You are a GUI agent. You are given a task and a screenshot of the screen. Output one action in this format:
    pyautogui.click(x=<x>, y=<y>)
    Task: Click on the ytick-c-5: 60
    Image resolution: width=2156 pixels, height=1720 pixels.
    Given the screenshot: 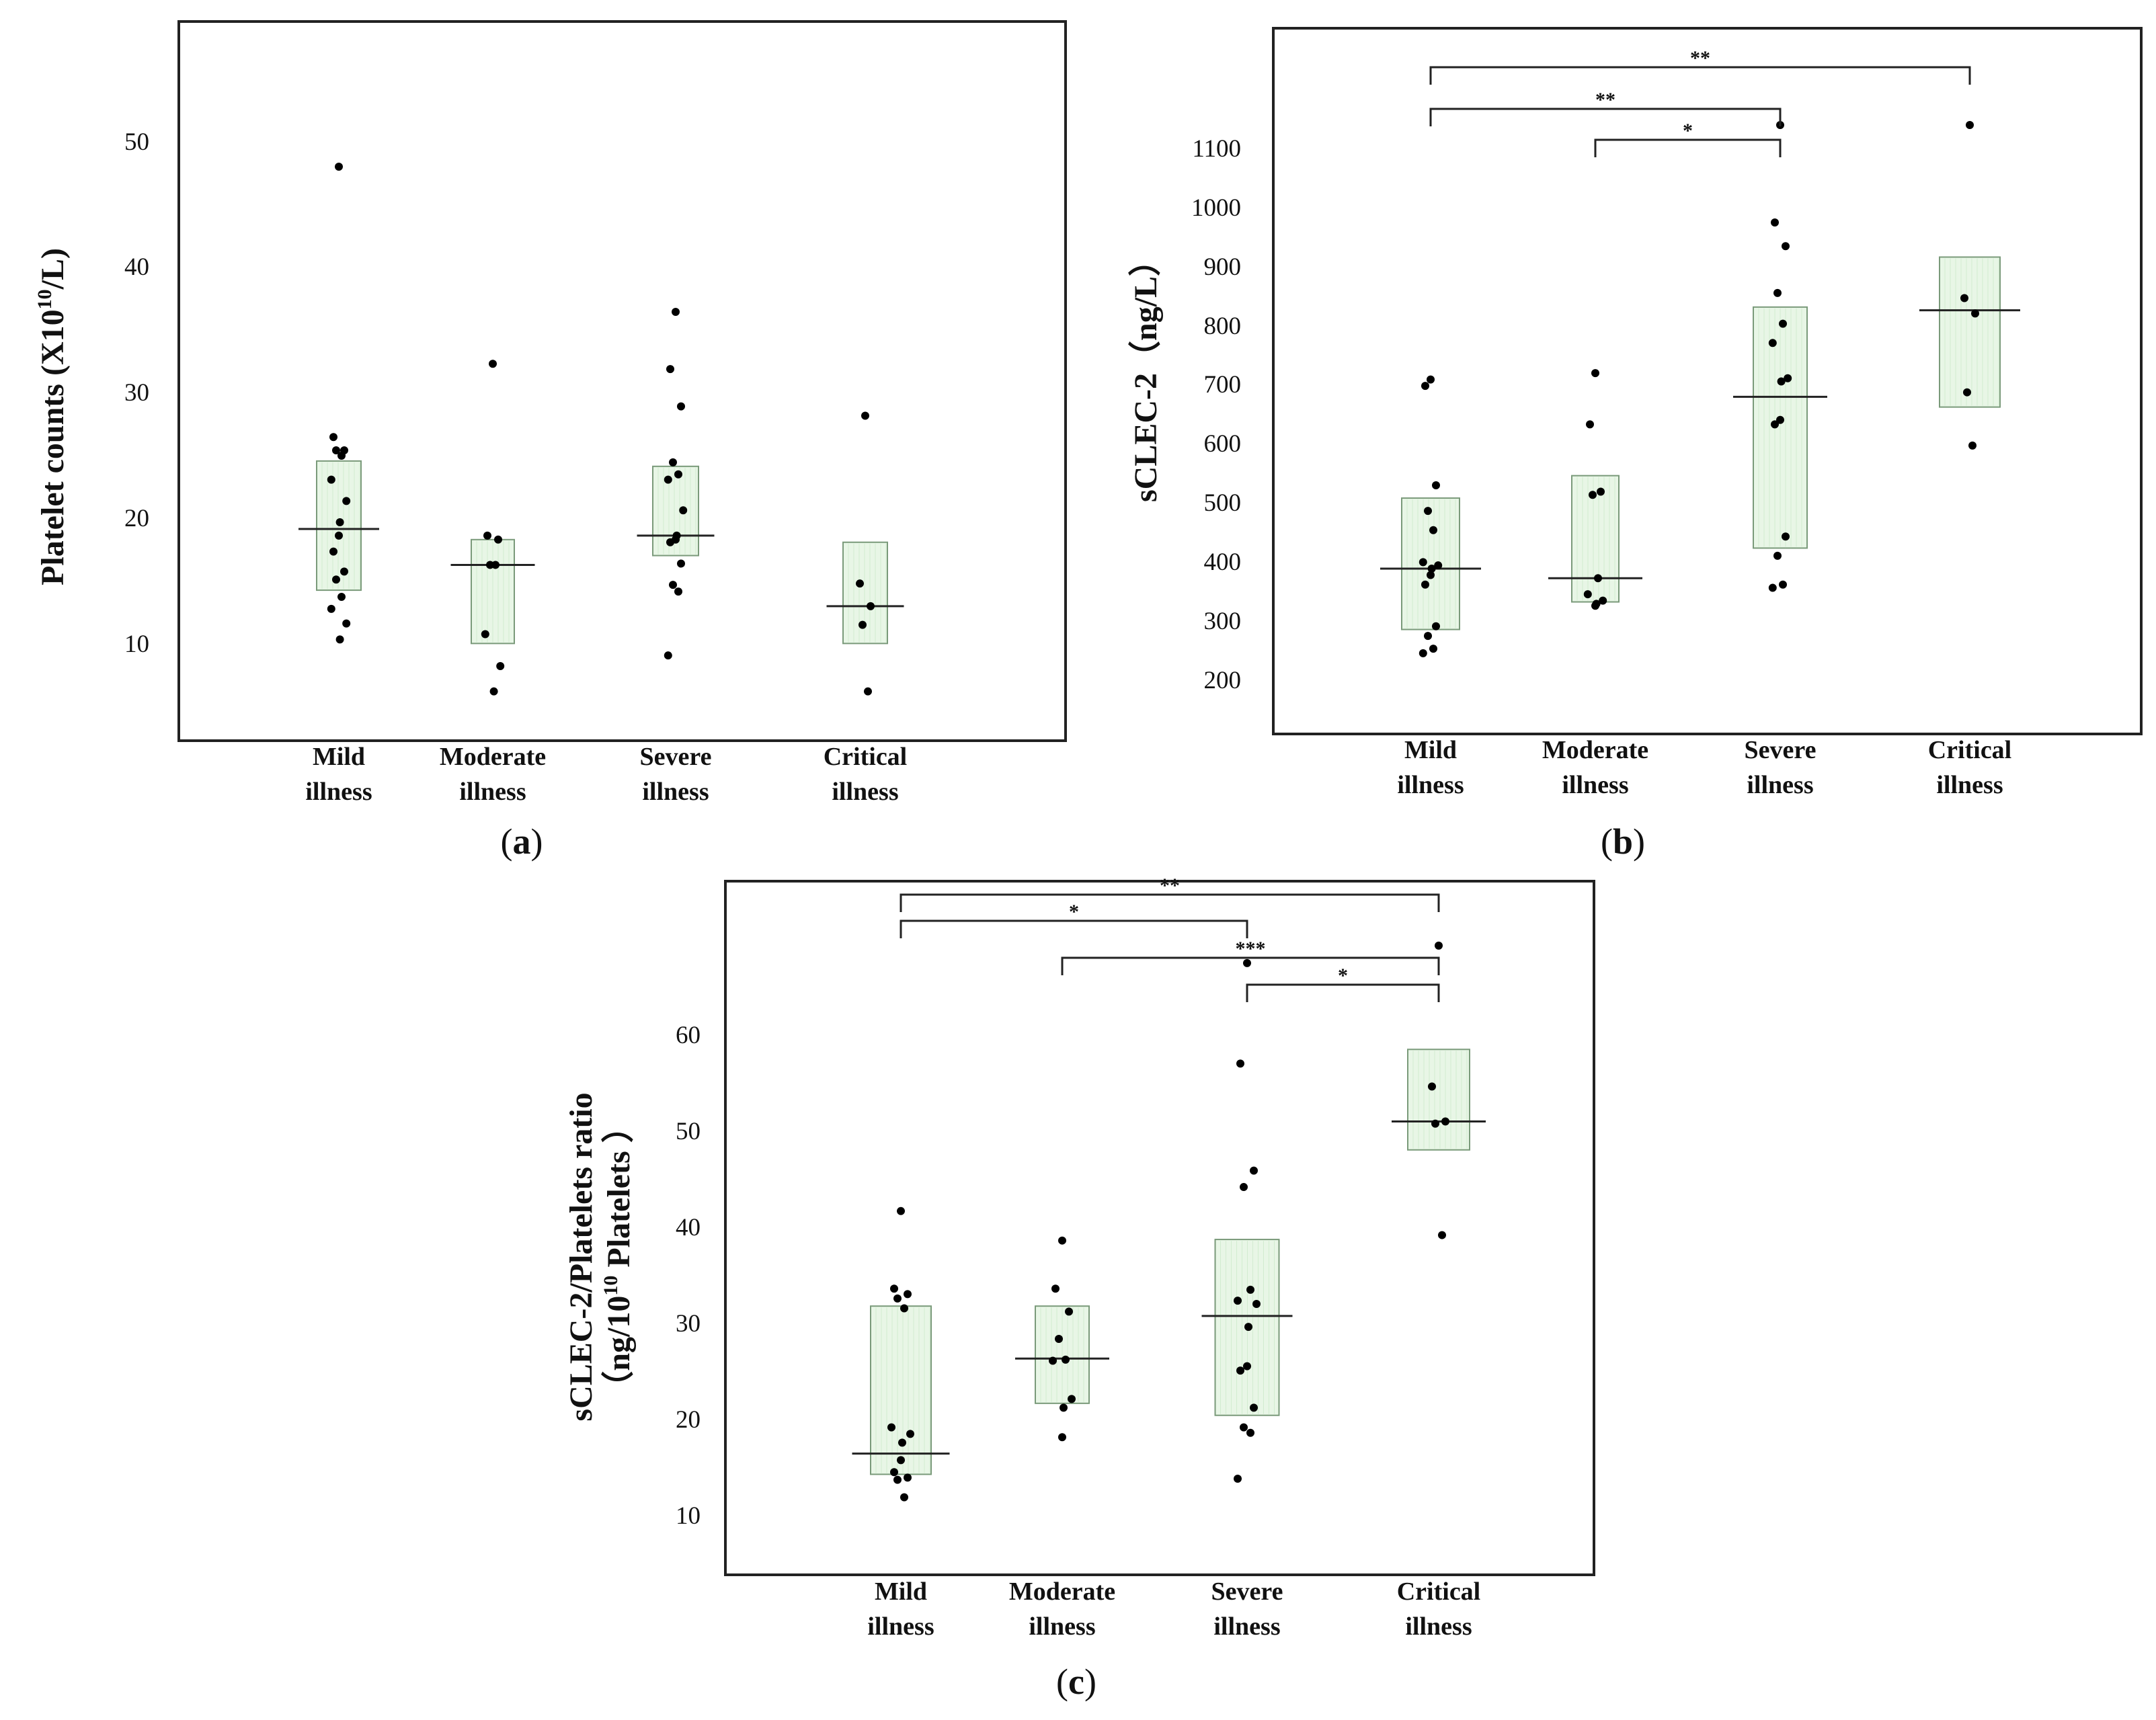 What is the action you would take?
    pyautogui.click(x=688, y=1035)
    